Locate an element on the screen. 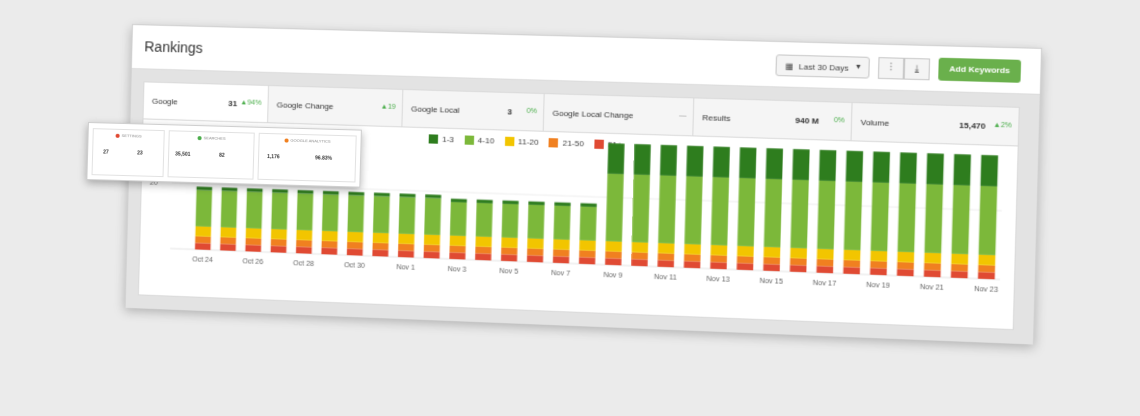  tab-label: Google Local is located at coordinates (435, 109).